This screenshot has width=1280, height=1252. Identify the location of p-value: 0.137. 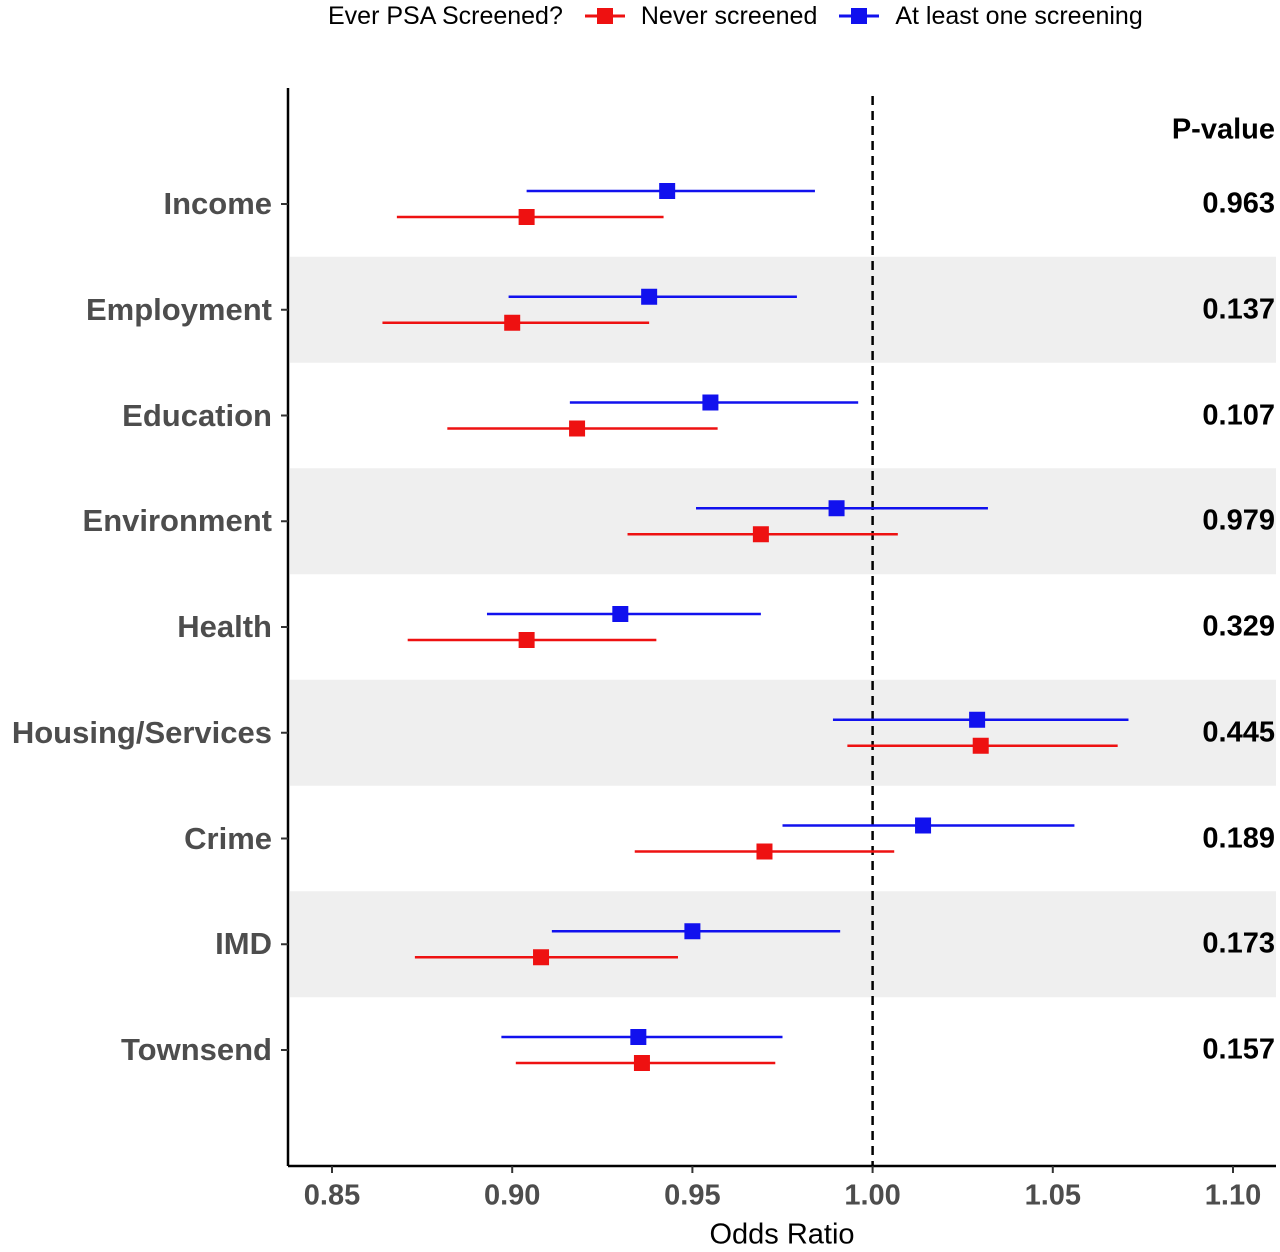
(1238, 309).